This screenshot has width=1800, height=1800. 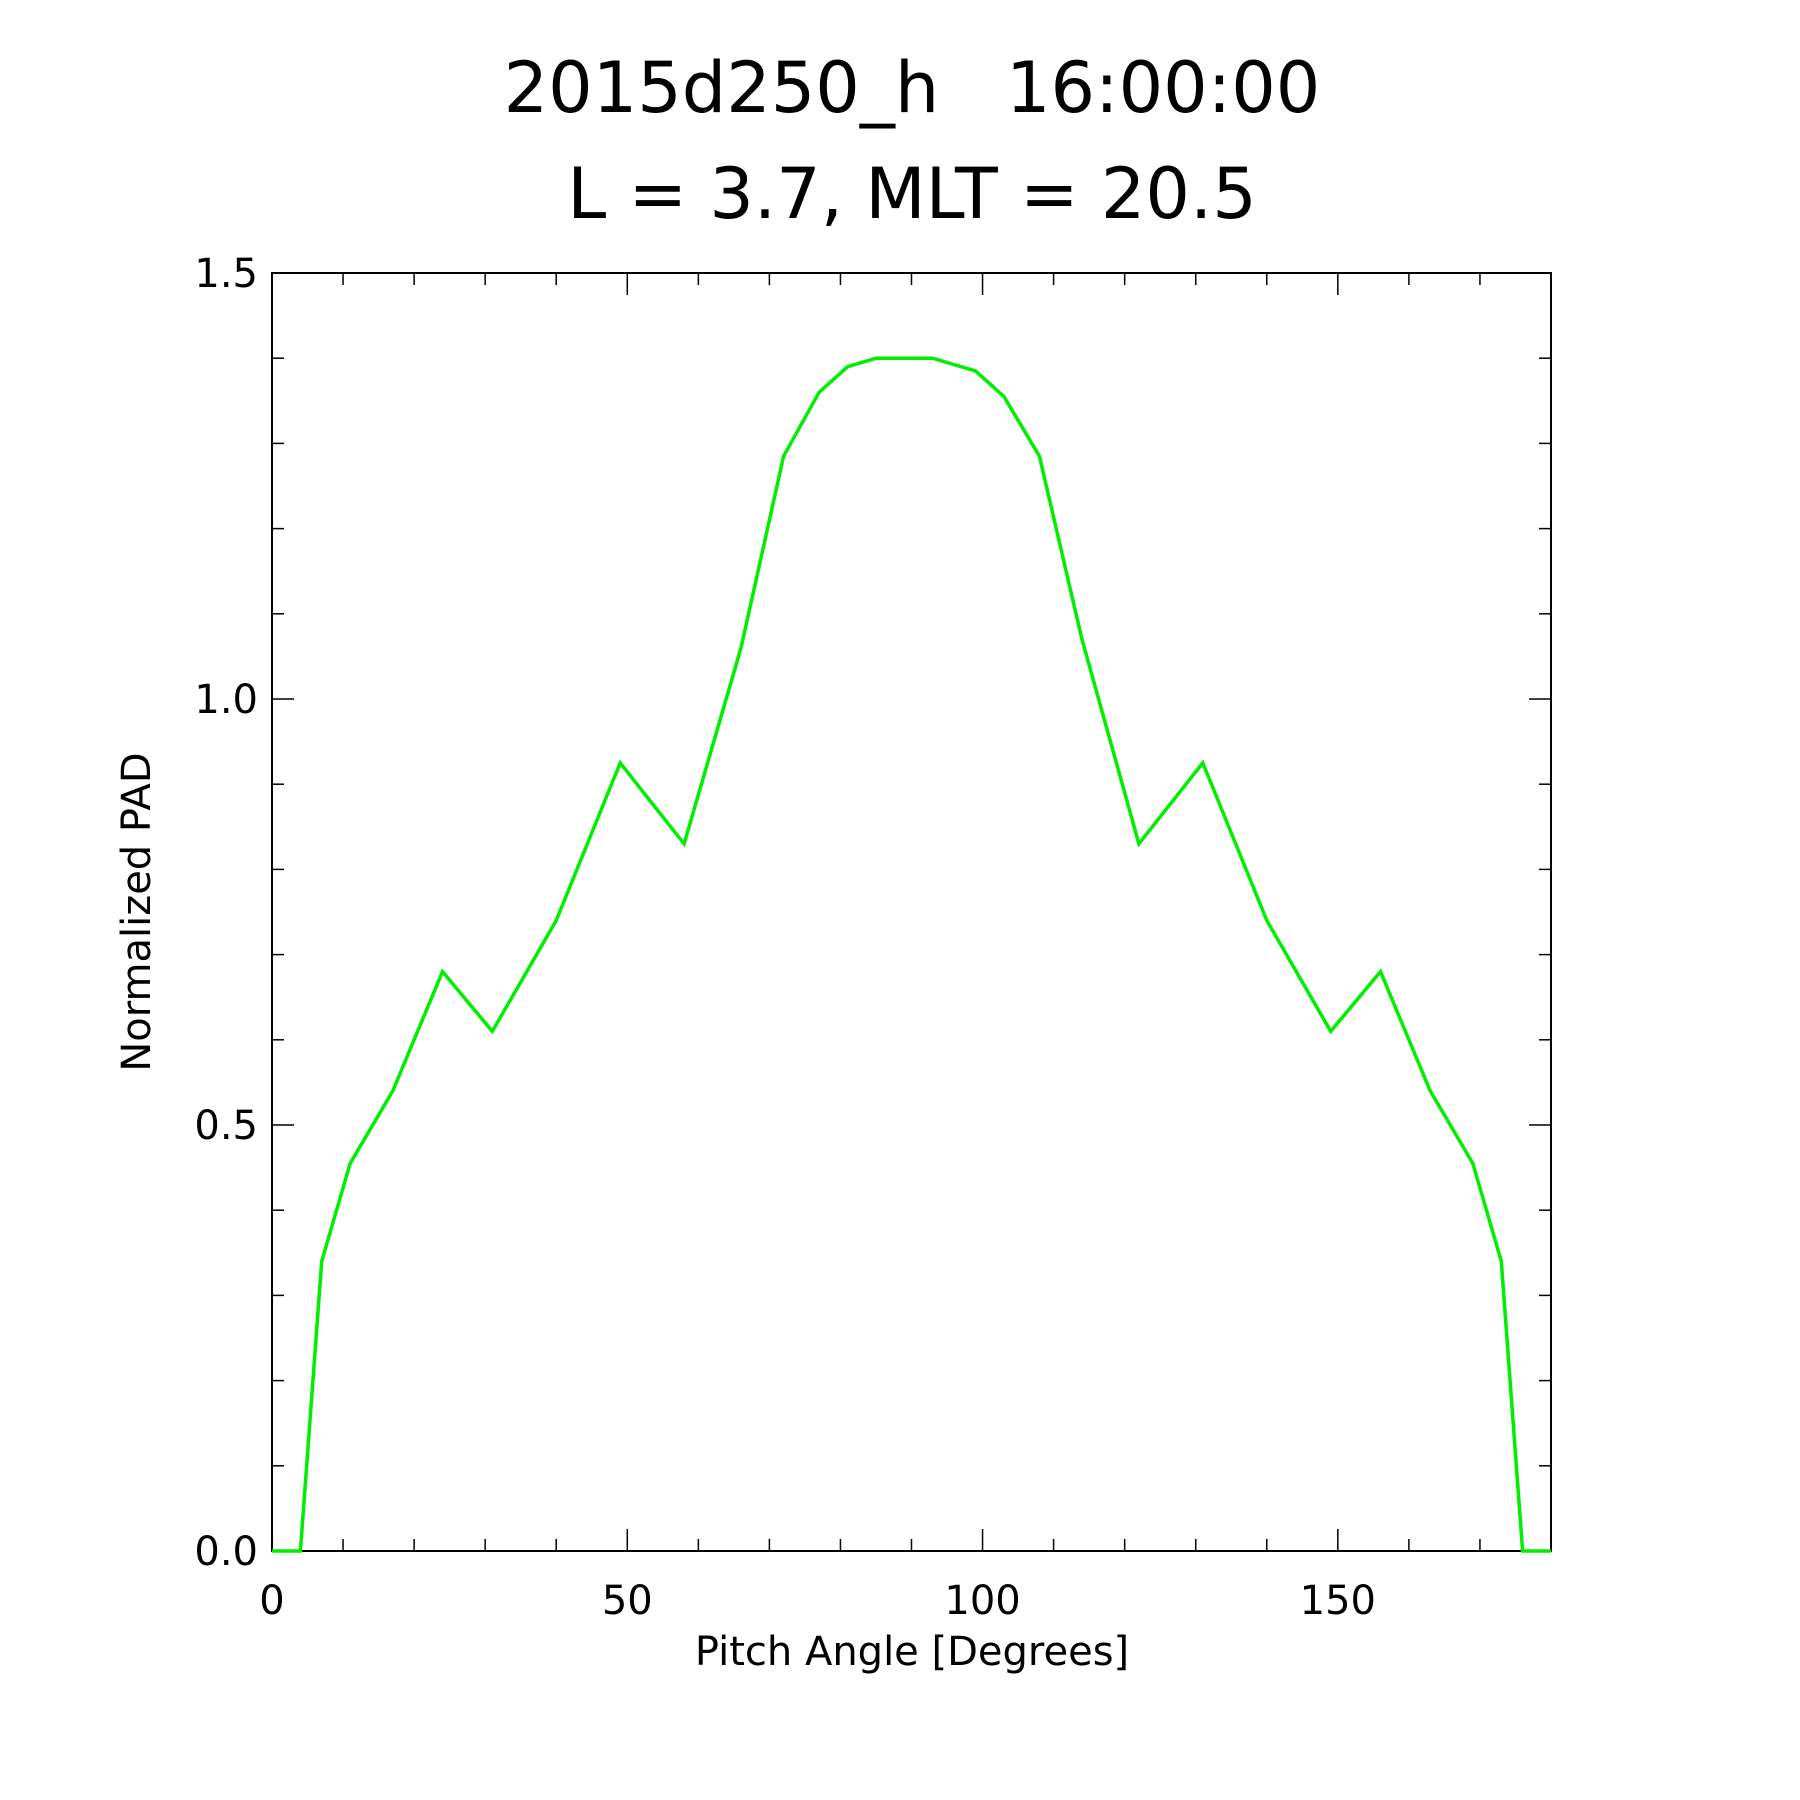 I want to click on x-tick-label: 50, so click(x=627, y=1601).